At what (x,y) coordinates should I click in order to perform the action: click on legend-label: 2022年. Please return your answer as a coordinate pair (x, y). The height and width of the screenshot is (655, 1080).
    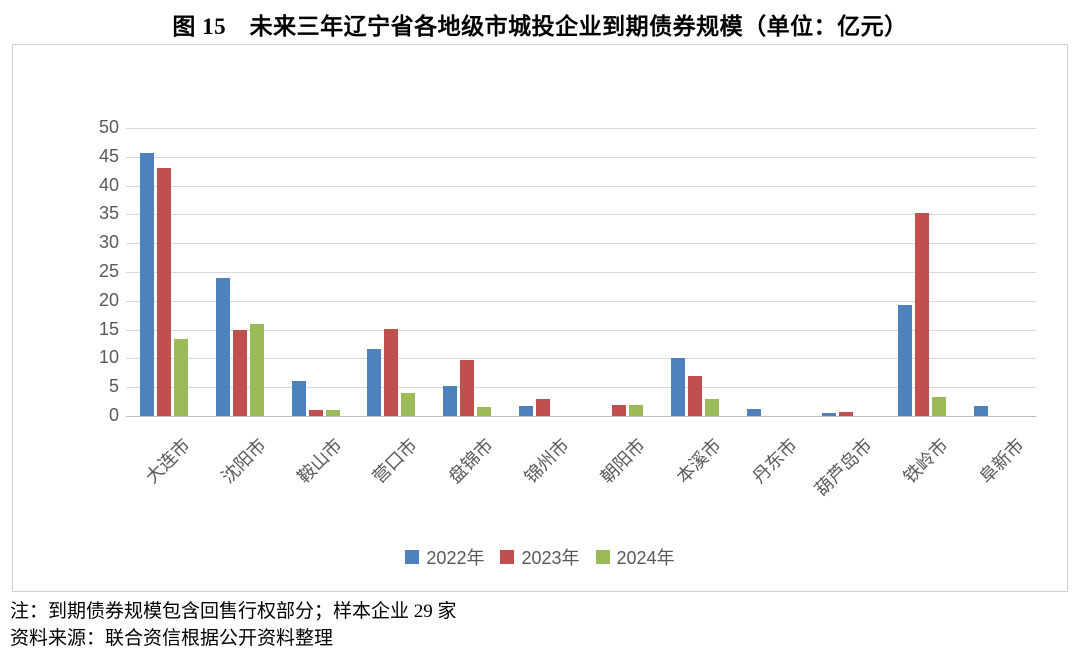
    Looking at the image, I should click on (455, 558).